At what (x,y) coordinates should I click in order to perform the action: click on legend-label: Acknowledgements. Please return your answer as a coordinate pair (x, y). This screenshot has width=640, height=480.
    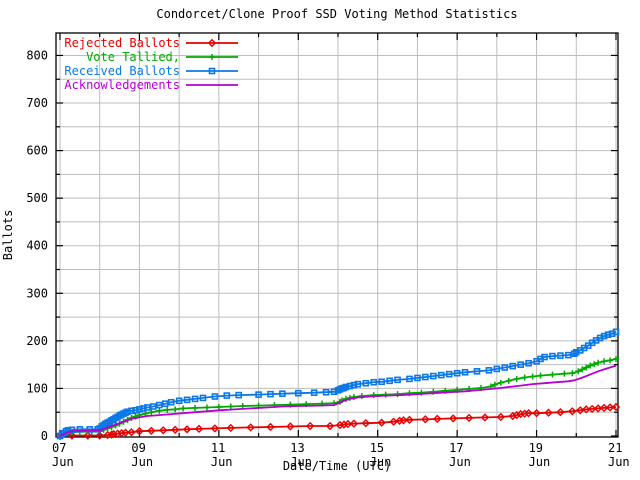
    Looking at the image, I should click on (122, 85).